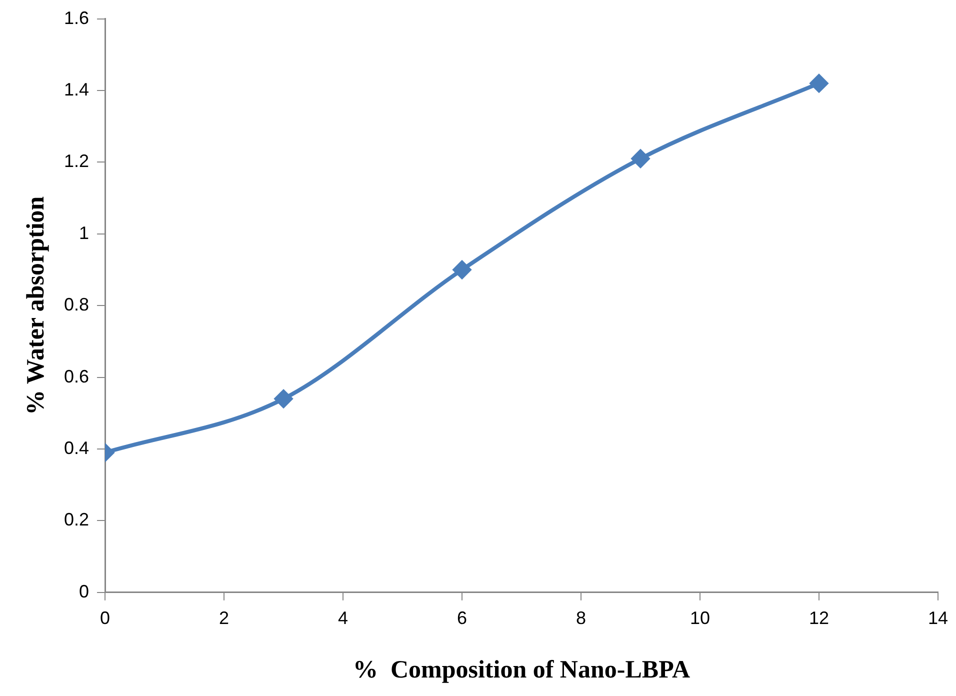 This screenshot has width=956, height=696. I want to click on x-tick-label: 4, so click(343, 618).